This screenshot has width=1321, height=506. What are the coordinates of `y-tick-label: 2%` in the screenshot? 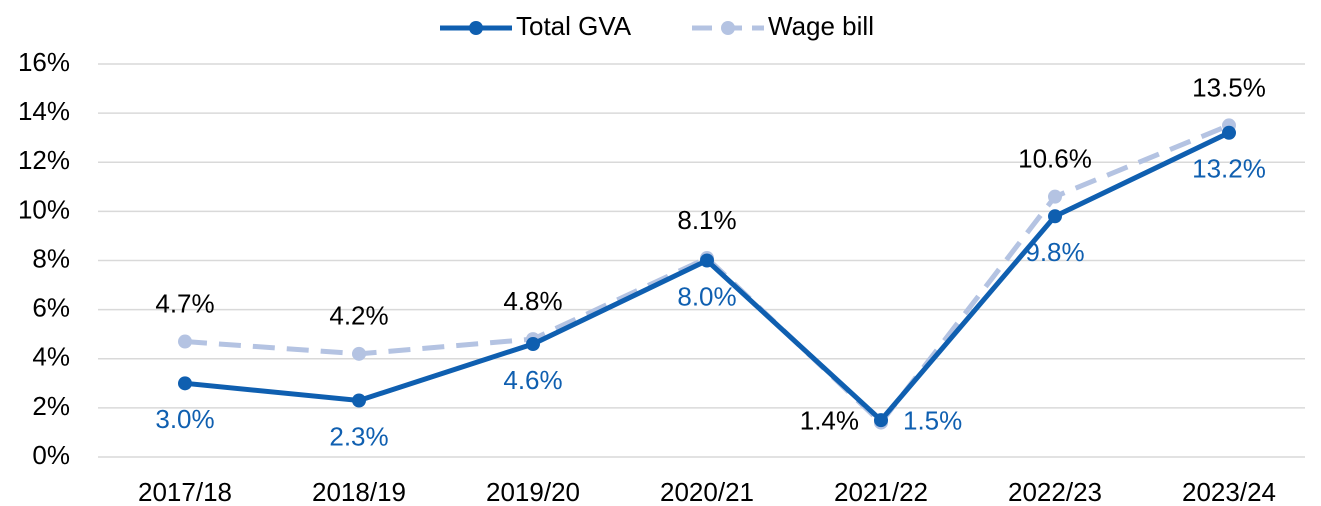 It's located at (51, 406).